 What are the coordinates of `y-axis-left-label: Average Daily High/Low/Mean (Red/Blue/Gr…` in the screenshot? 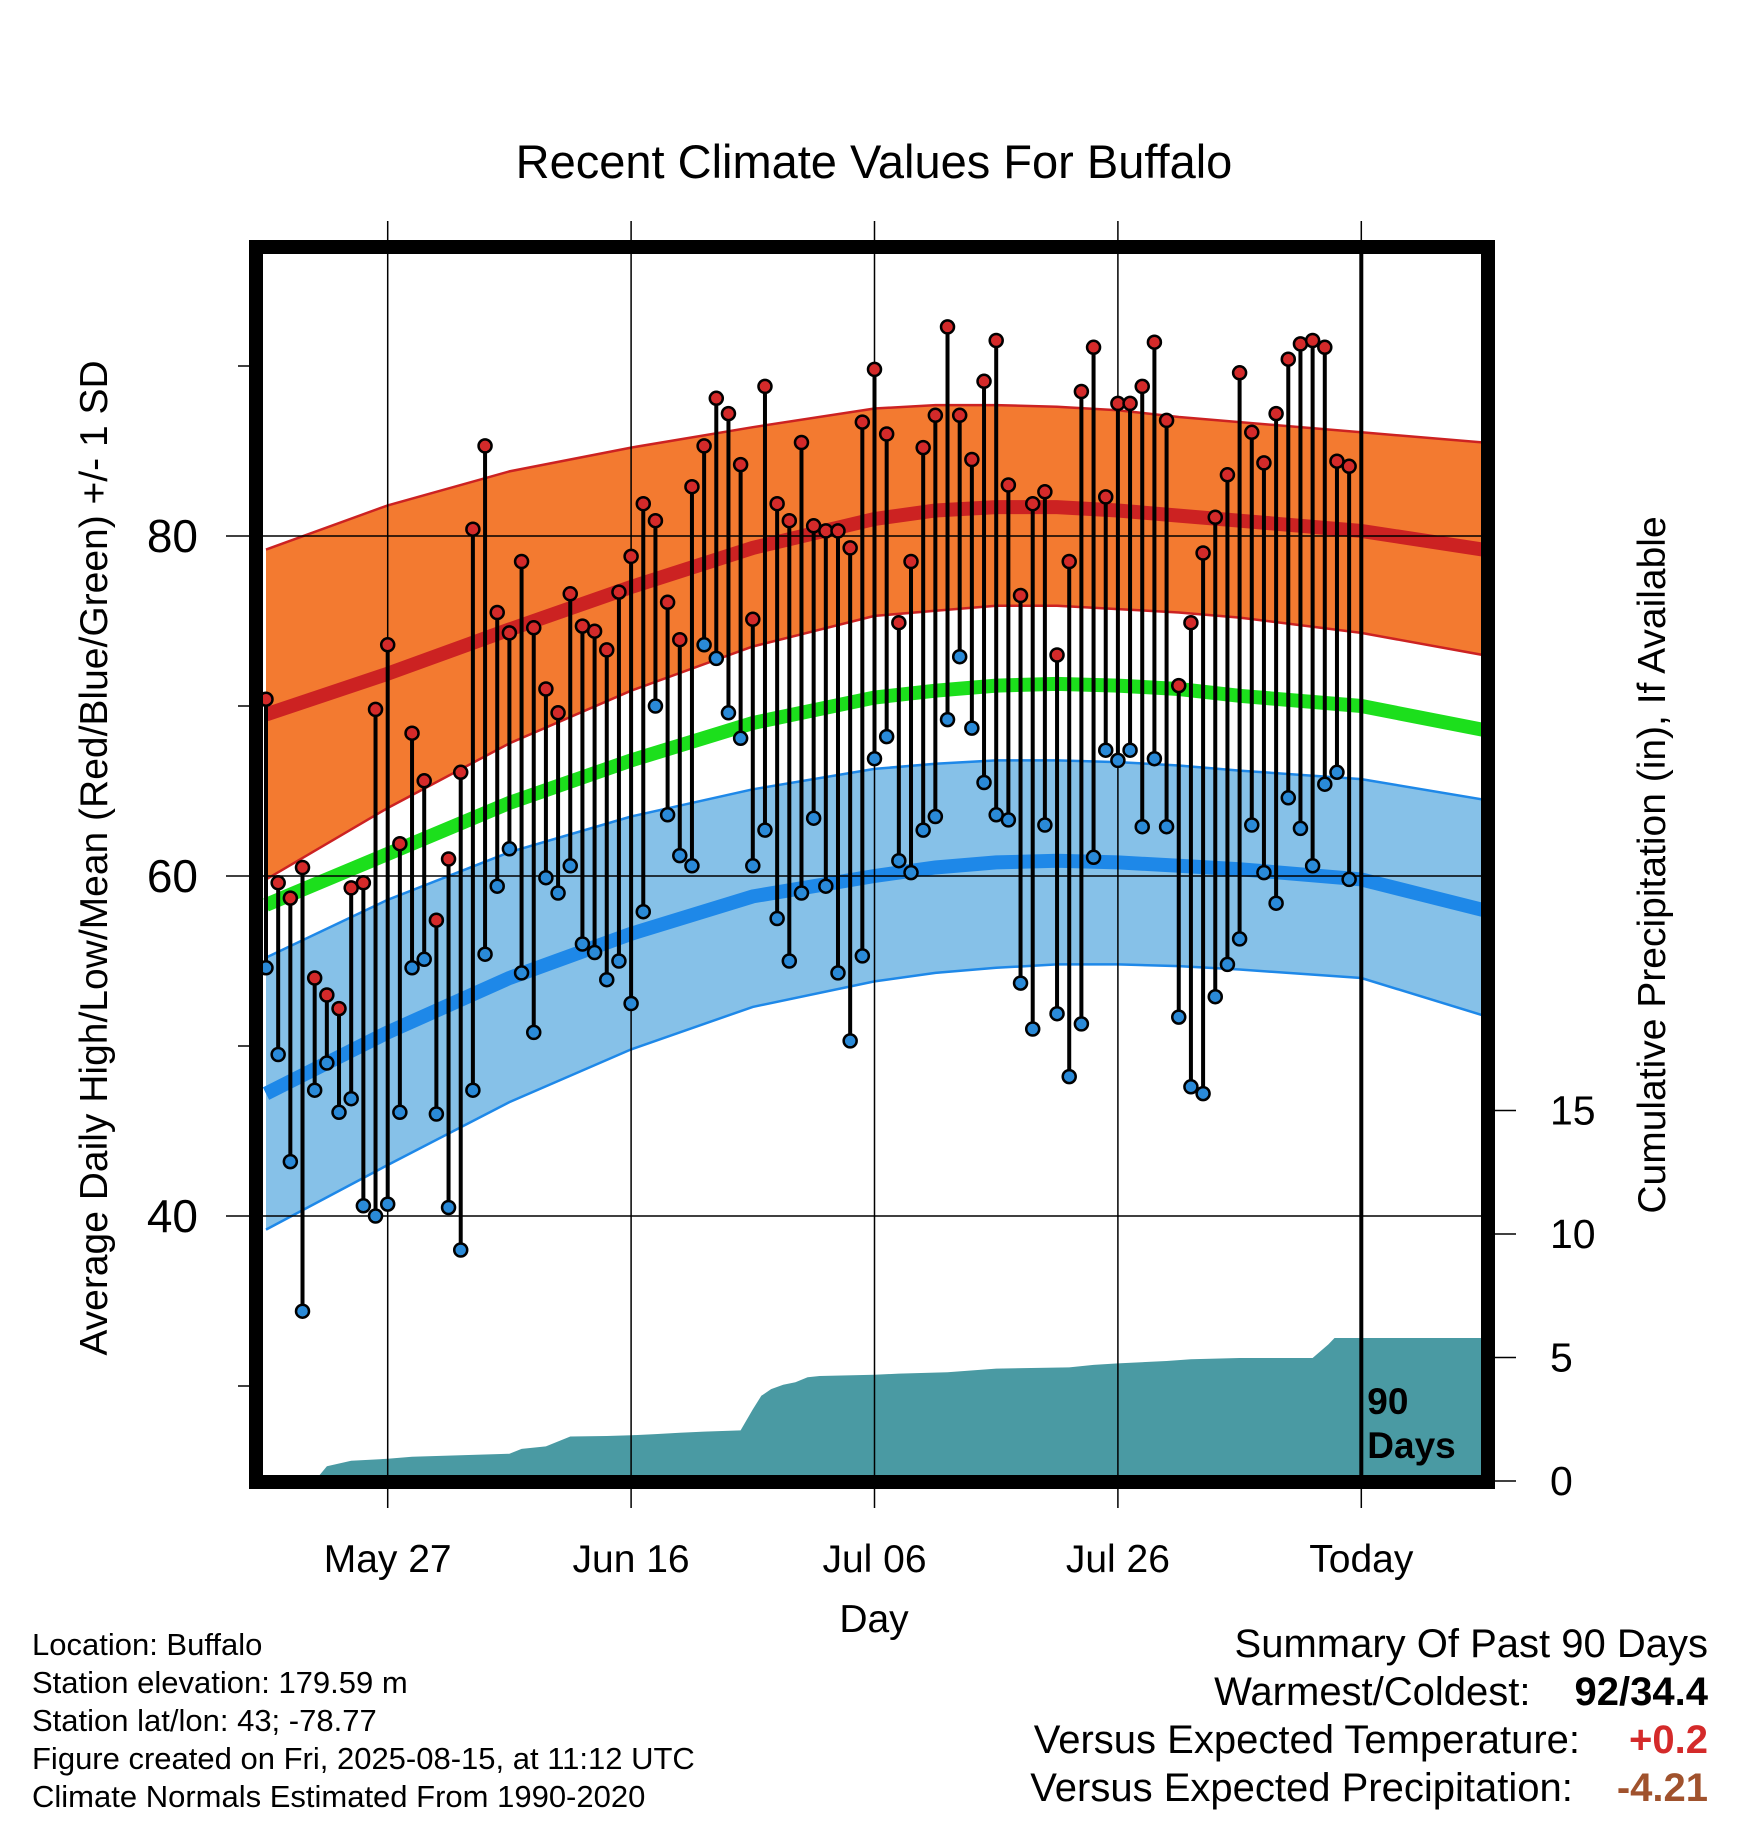 It's located at (94, 857).